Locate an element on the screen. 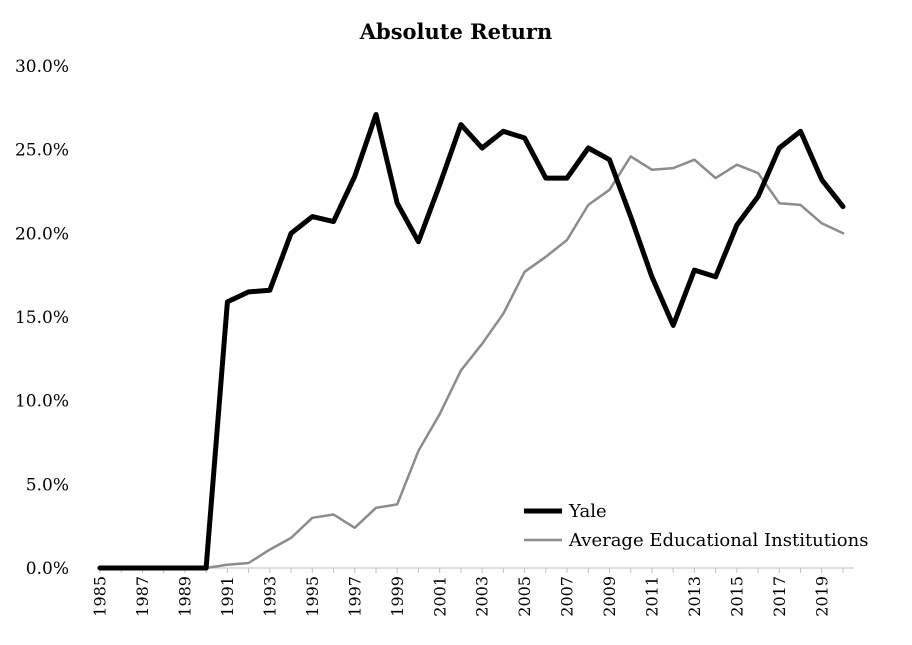  x-tick-label: 2001 is located at coordinates (439, 596).